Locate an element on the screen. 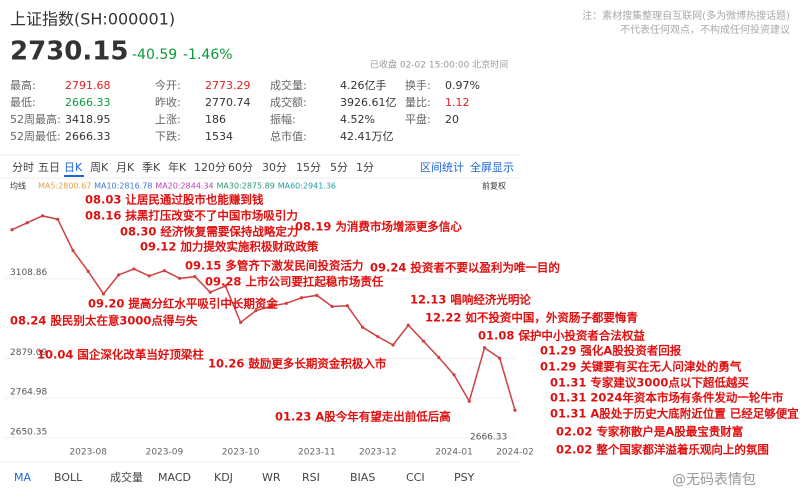 The image size is (800, 501). stat-label: 下跌: is located at coordinates (168, 136).